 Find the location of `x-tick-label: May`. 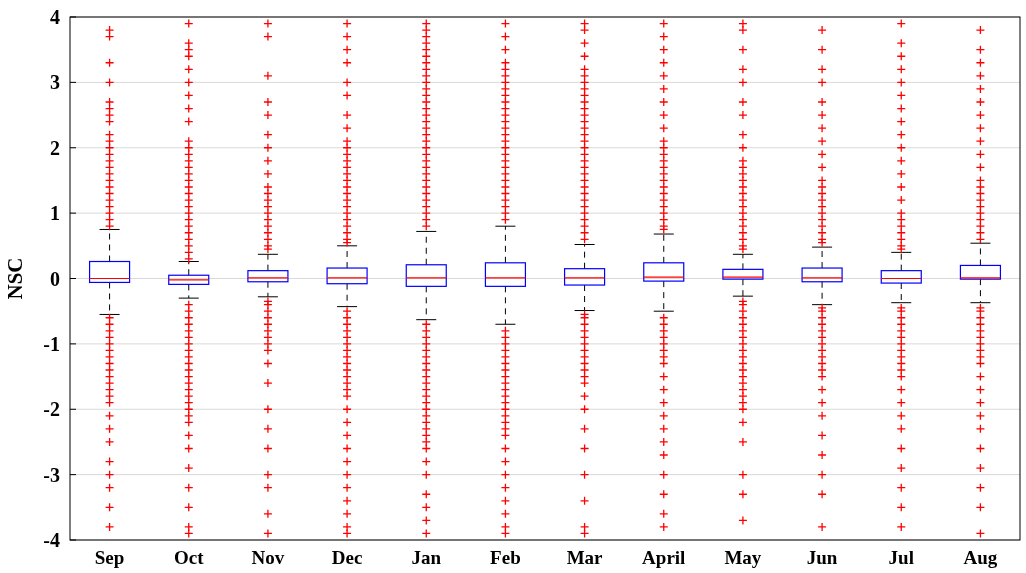

x-tick-label: May is located at coordinates (743, 557).